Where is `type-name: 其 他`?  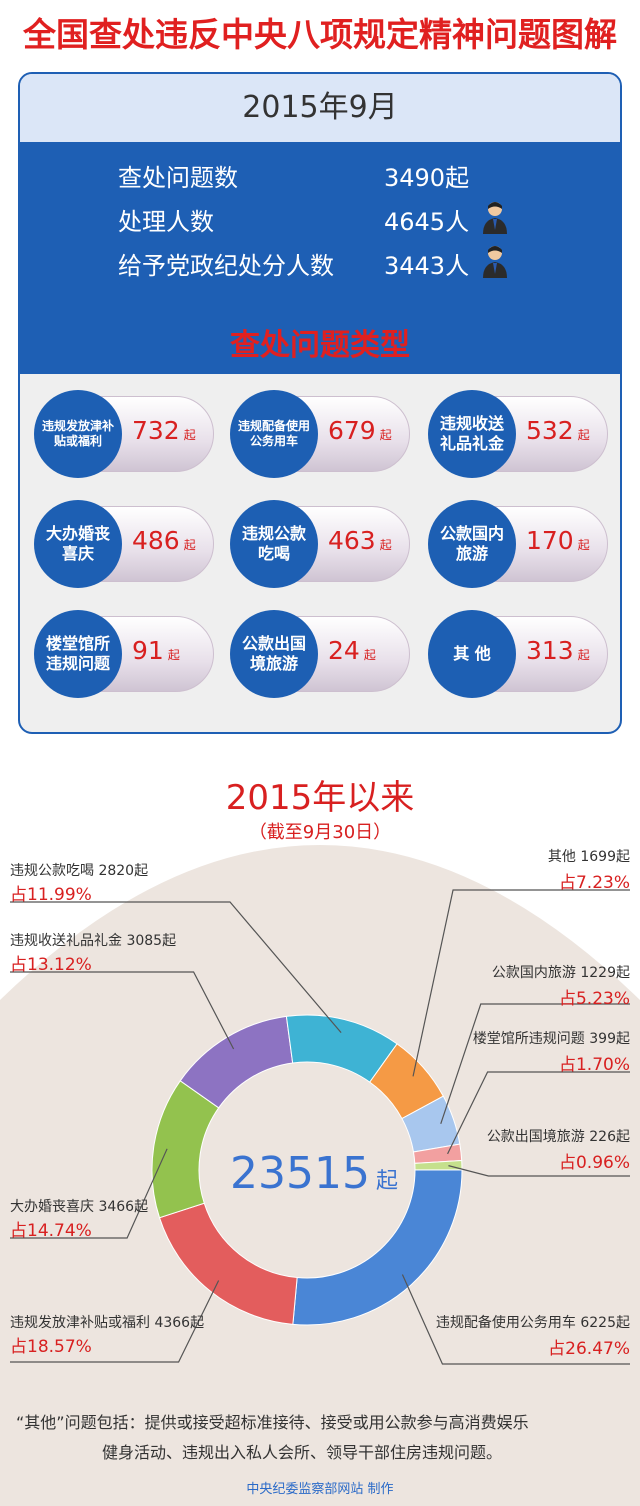 type-name: 其 他 is located at coordinates (472, 654).